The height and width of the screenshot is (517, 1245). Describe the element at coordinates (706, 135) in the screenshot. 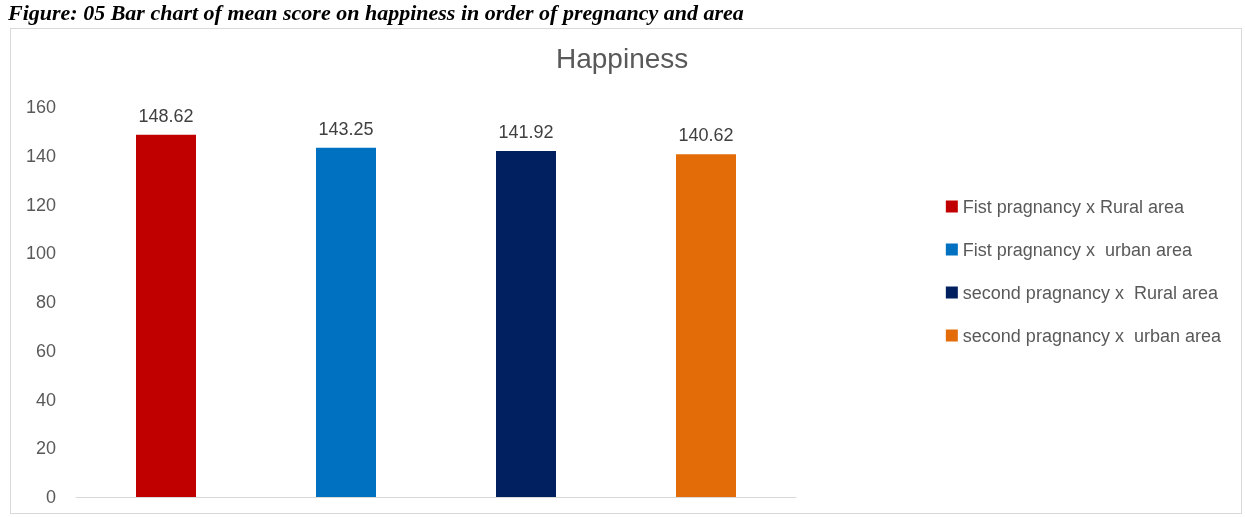

I see `data-label: 140.62` at that location.